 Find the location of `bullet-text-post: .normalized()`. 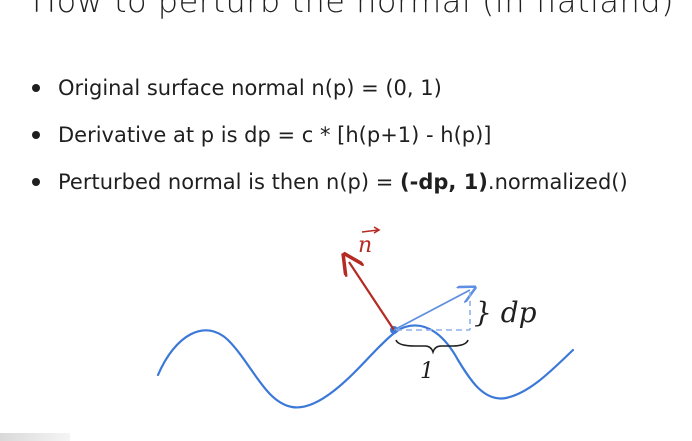

bullet-text-post: .normalized() is located at coordinates (557, 181).